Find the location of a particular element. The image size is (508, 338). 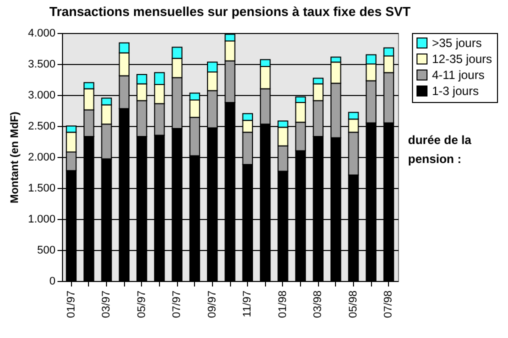

y-tick-label: 0 is located at coordinates (52, 282).